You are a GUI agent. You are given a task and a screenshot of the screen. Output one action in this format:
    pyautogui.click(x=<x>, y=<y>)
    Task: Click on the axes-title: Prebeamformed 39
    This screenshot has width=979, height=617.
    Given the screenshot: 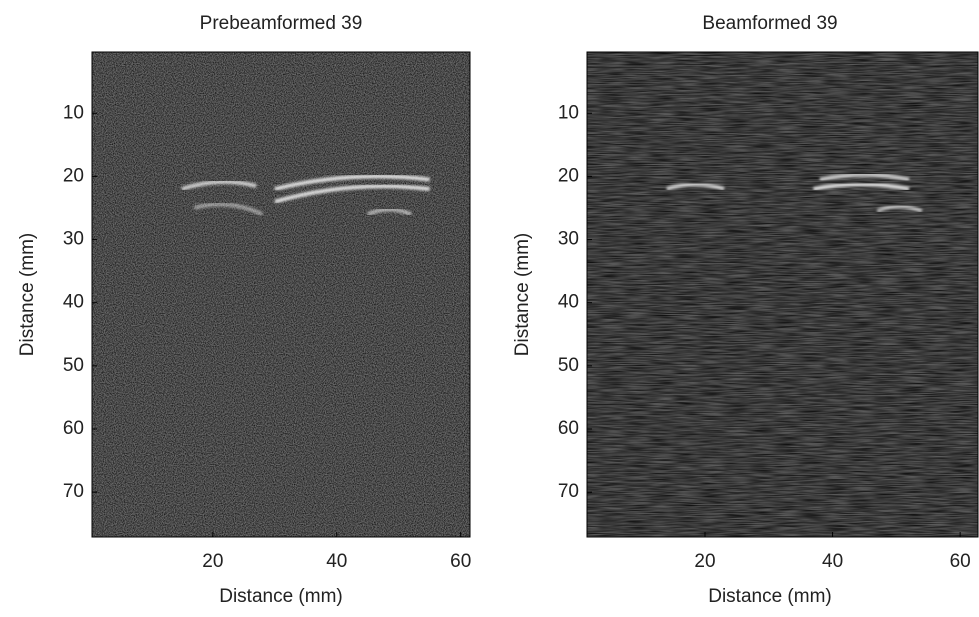 What is the action you would take?
    pyautogui.click(x=281, y=23)
    